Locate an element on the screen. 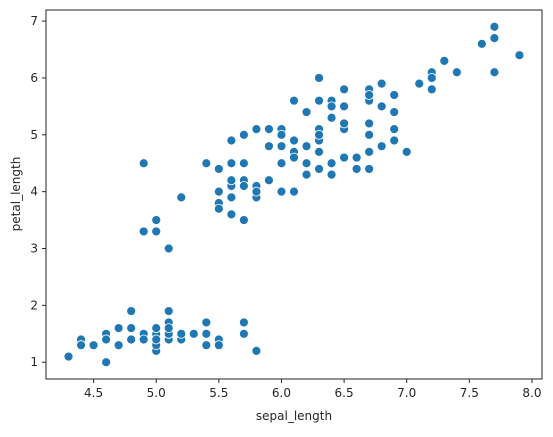 Image resolution: width=553 pixels, height=437 pixels. x-tick-label: 6.5 is located at coordinates (344, 393).